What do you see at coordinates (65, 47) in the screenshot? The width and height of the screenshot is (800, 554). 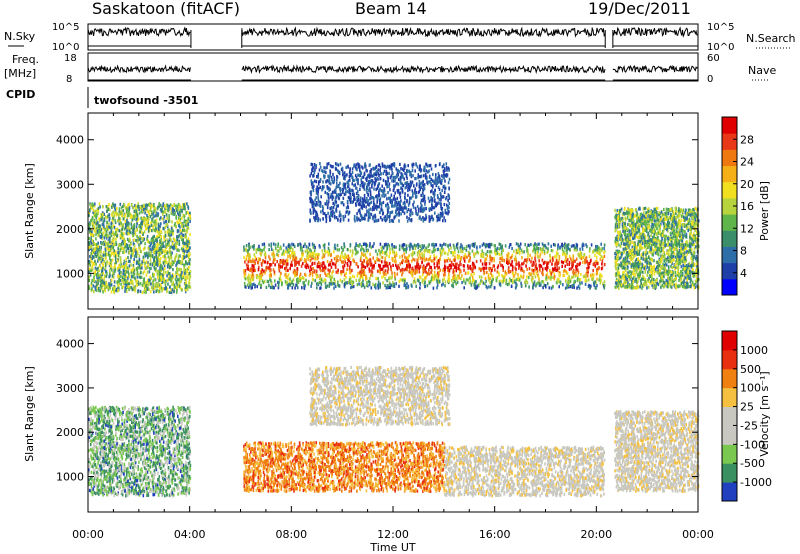 I see `nsky-tick-bottom: 10^0` at bounding box center [65, 47].